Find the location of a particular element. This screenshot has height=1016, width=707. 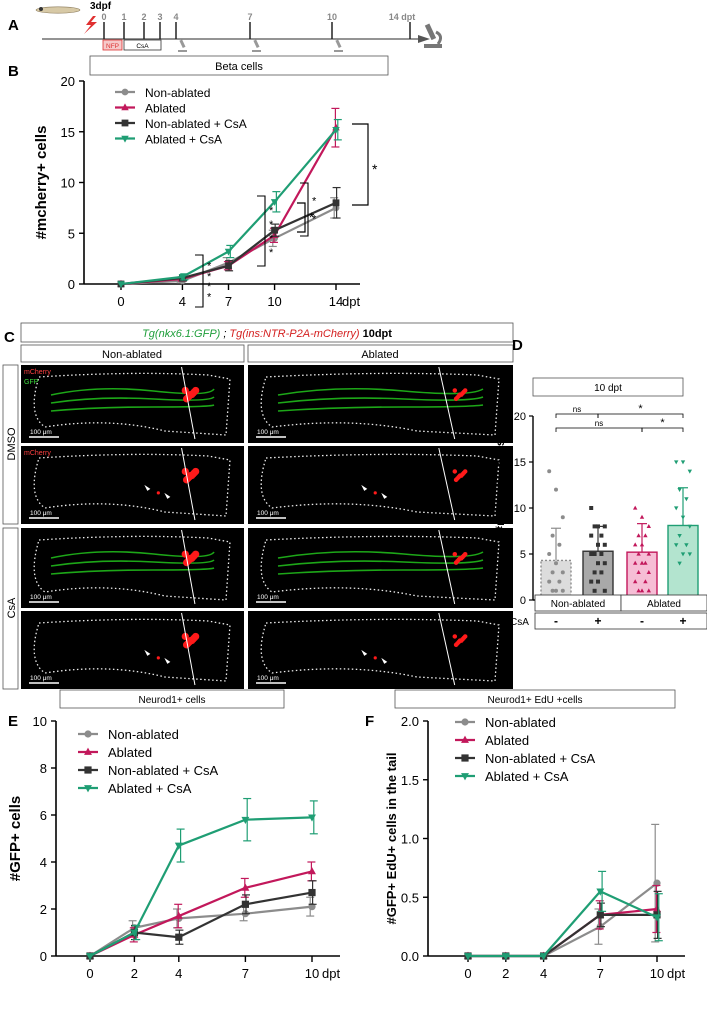

panel-a: A 3dpf 0 1 2 3 4 7 10 14 dpt NFP CsA is located at coordinates (225, 26).